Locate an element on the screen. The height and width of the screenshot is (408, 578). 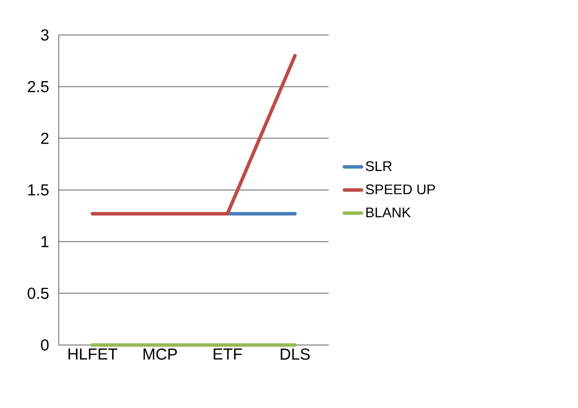
legend-label: SPEED UP is located at coordinates (400, 189).